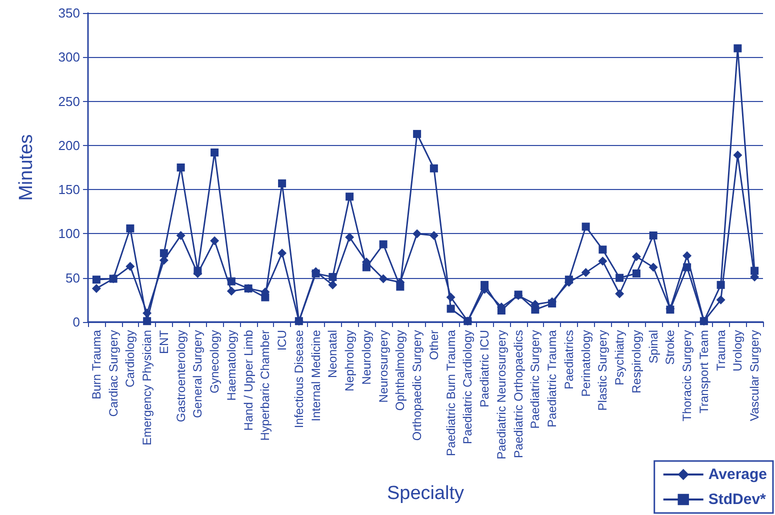 The height and width of the screenshot is (515, 775). What do you see at coordinates (265, 385) in the screenshot?
I see `x-tick-label: Hyperbaric Chamber` at bounding box center [265, 385].